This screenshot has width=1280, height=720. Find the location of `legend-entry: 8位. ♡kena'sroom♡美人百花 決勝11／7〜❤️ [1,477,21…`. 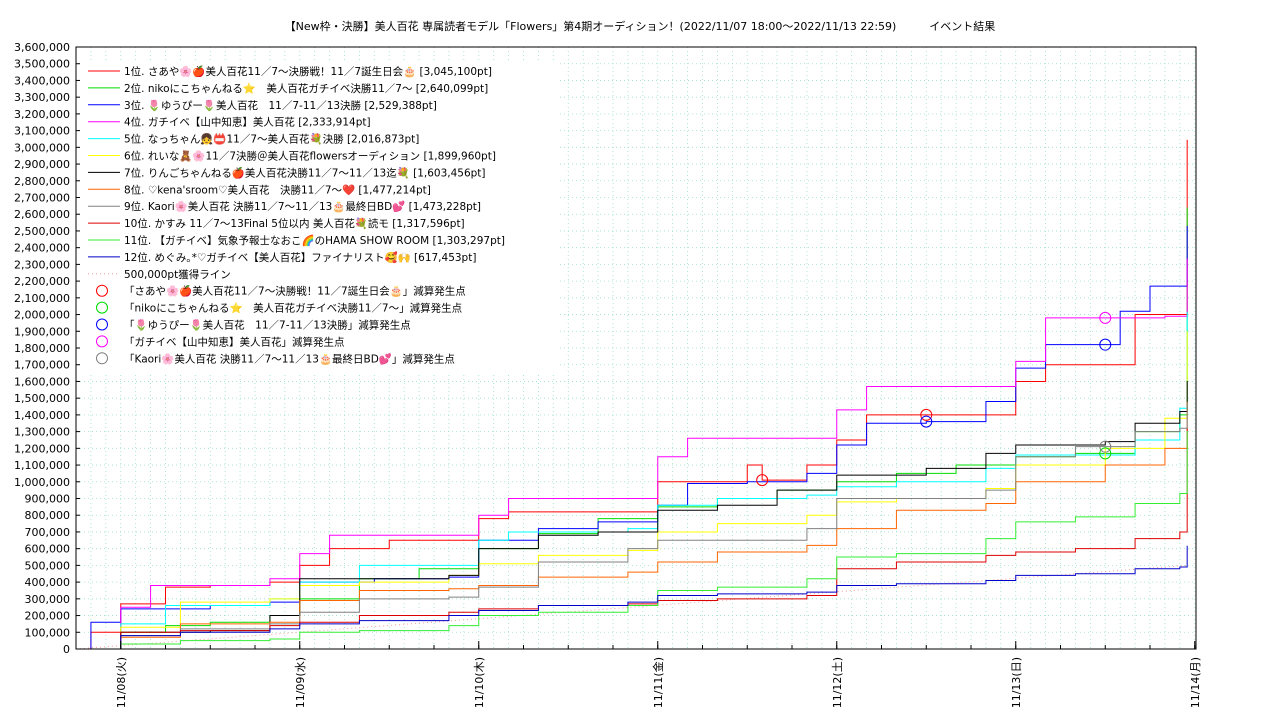

legend-entry: 8位. ♡kena'sroom♡美人百花 決勝11／7〜❤️ [1,477,21… is located at coordinates (277, 189).